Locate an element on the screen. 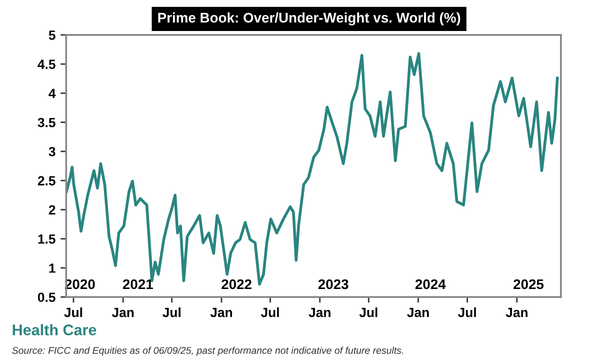  y-tick-label: 4 is located at coordinates (52, 93).